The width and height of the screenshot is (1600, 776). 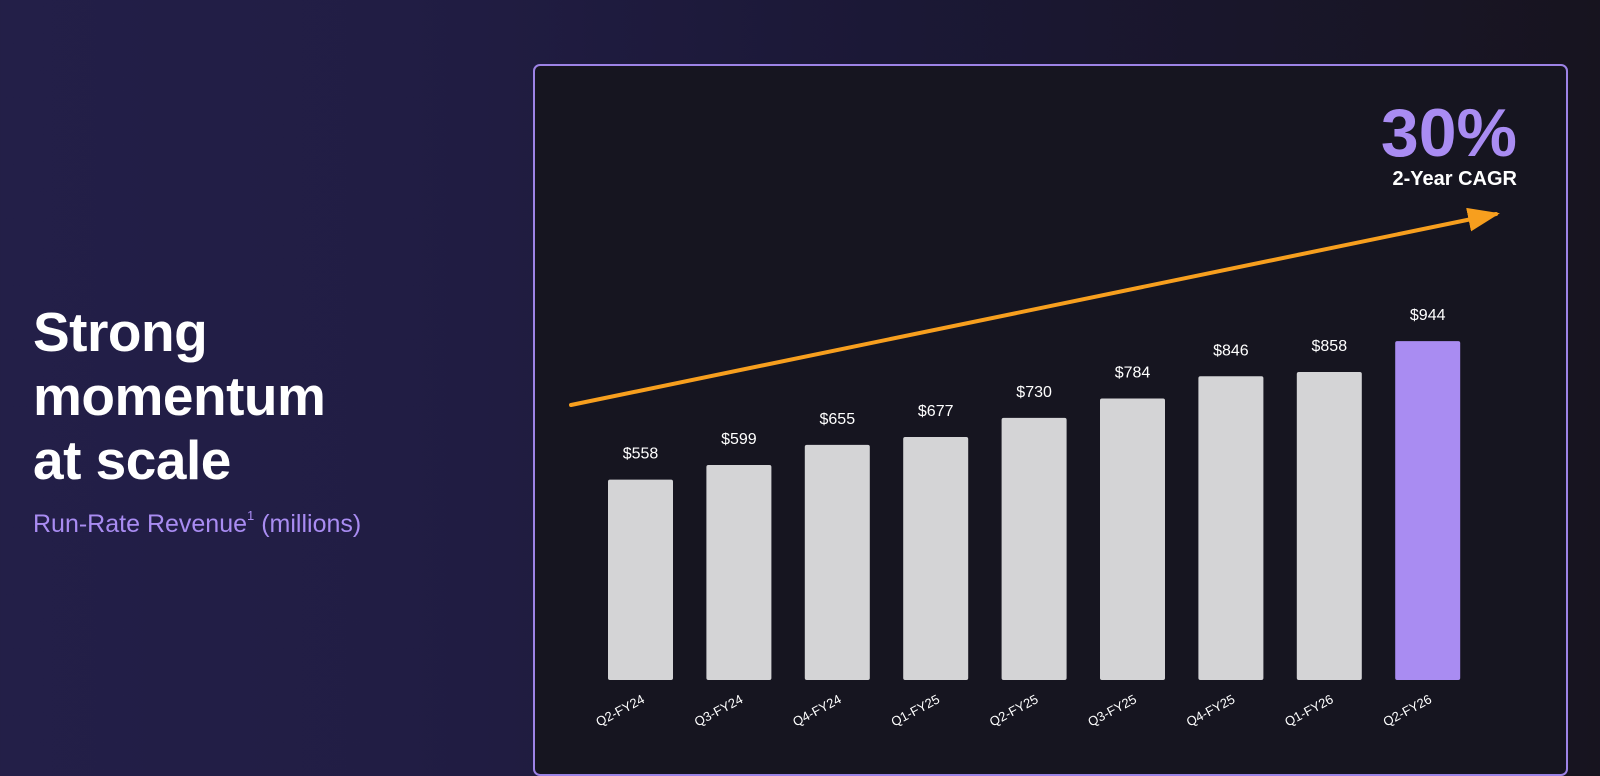 I want to click on headline-line-1: Strong, so click(x=120, y=332).